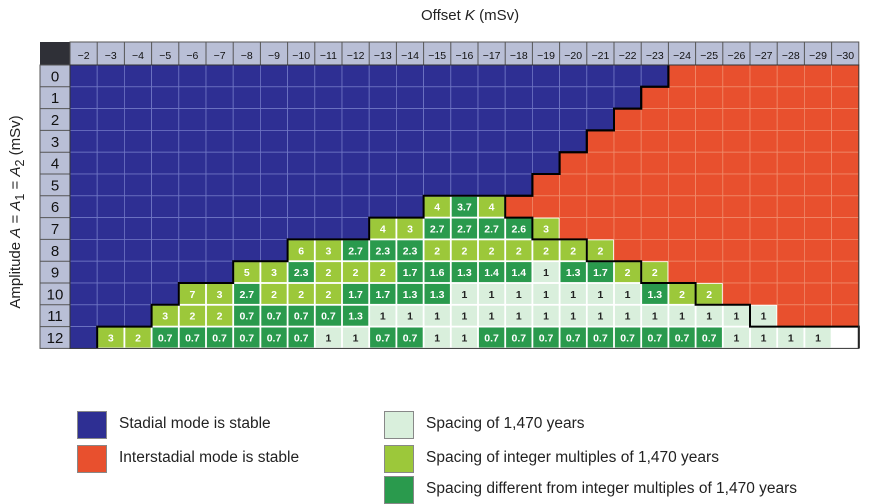 Image resolution: width=886 pixels, height=504 pixels. I want to click on cell-value-label: 3, so click(546, 230).